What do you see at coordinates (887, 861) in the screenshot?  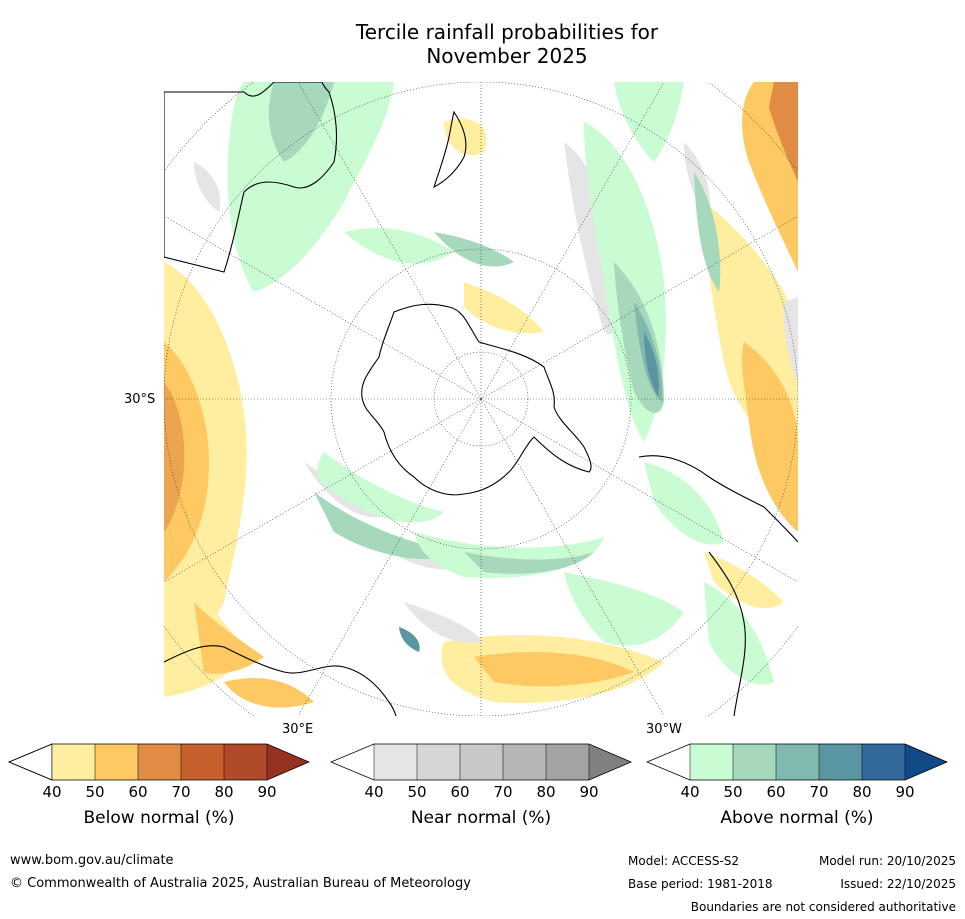 I see `model-run-text: Model run: 20/10/2025` at bounding box center [887, 861].